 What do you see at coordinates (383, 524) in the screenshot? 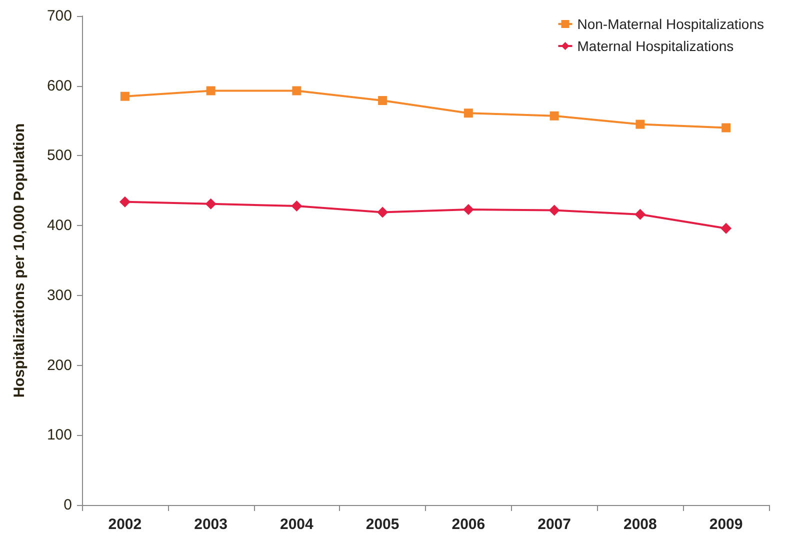
I see `x-tick-label: 2005` at bounding box center [383, 524].